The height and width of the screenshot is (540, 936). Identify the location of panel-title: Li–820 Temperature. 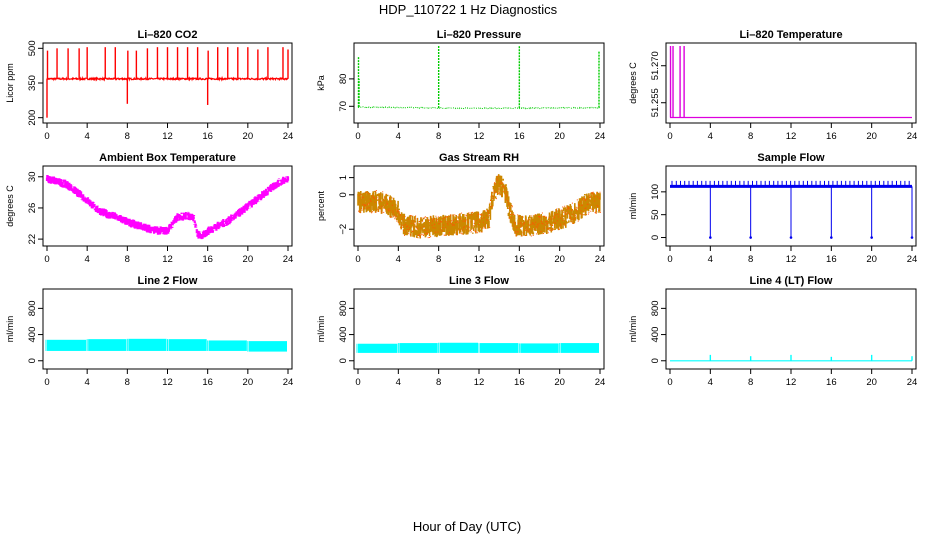
(790, 35).